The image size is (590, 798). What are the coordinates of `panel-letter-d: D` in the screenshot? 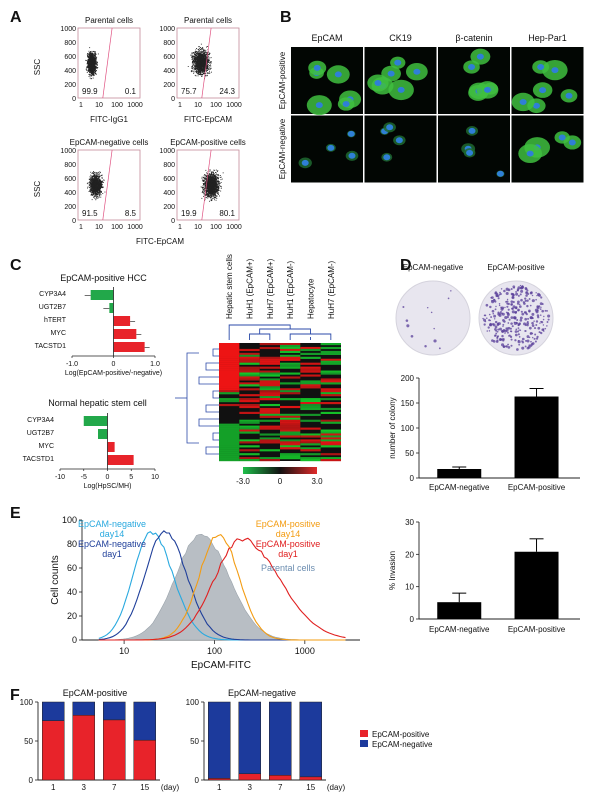 It's located at (406, 265).